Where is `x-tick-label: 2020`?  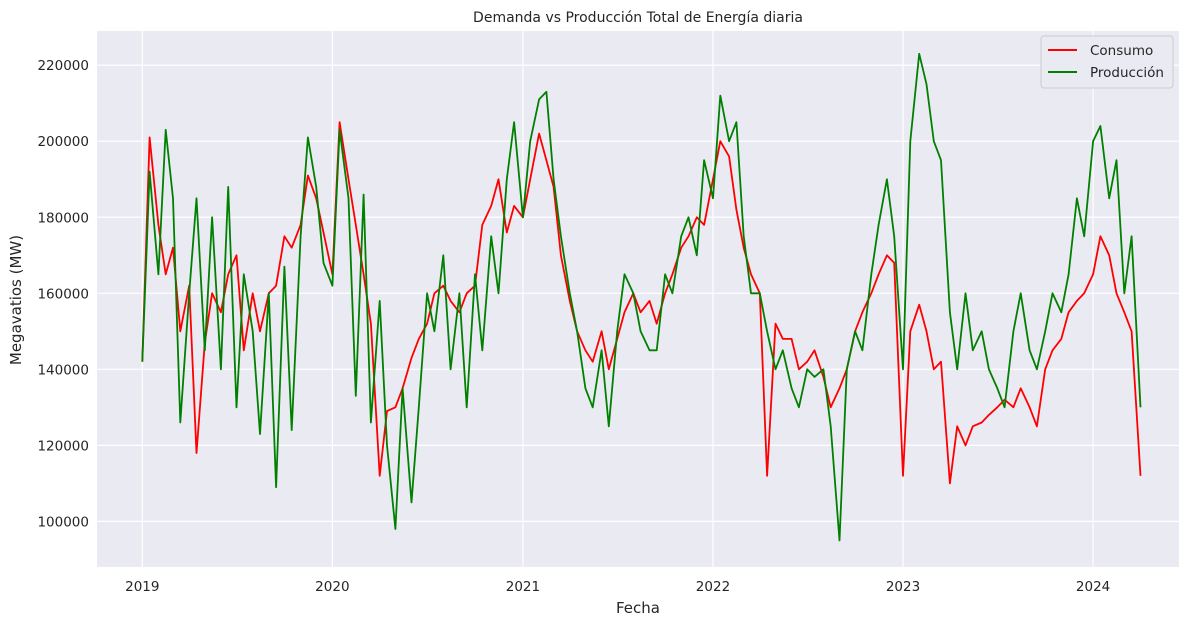 x-tick-label: 2020 is located at coordinates (332, 587).